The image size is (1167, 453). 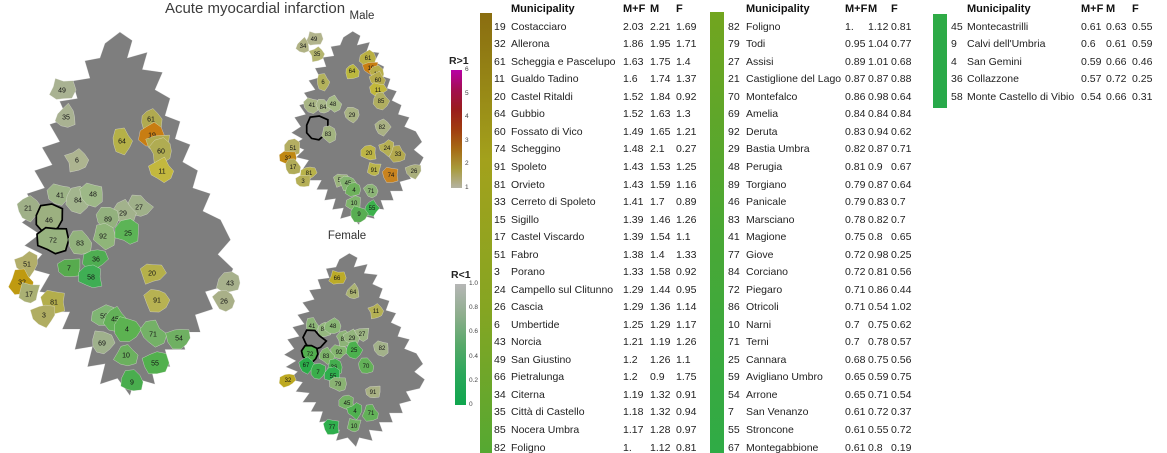 What do you see at coordinates (49, 221) in the screenshot?
I see `region-number: 46` at bounding box center [49, 221].